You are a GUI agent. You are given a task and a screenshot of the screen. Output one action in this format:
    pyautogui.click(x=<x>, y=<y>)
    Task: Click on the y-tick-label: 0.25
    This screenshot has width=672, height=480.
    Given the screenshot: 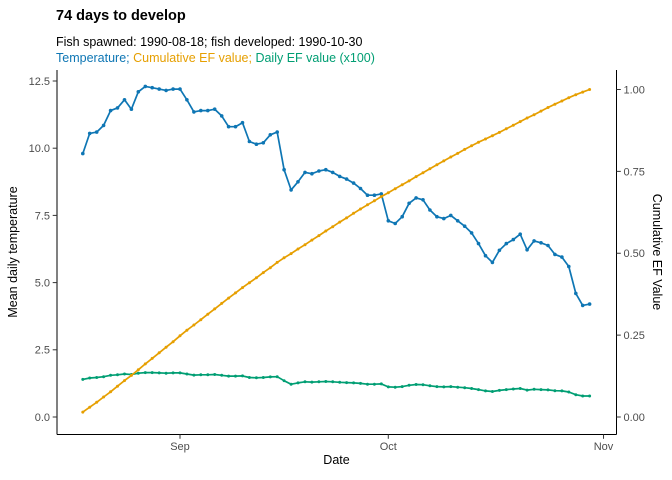 What is the action you would take?
    pyautogui.click(x=634, y=336)
    